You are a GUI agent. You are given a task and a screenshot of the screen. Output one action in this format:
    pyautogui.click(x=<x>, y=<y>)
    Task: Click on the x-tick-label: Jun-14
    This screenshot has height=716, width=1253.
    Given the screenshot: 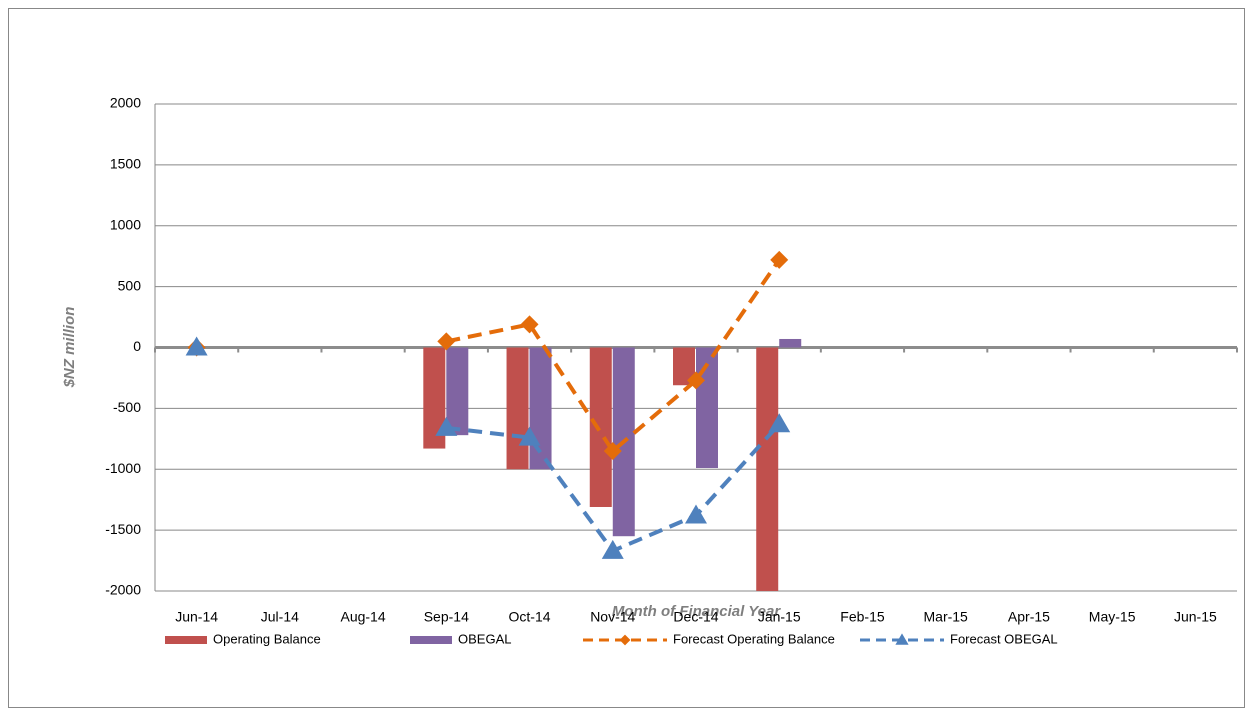 What is the action you would take?
    pyautogui.click(x=196, y=617)
    